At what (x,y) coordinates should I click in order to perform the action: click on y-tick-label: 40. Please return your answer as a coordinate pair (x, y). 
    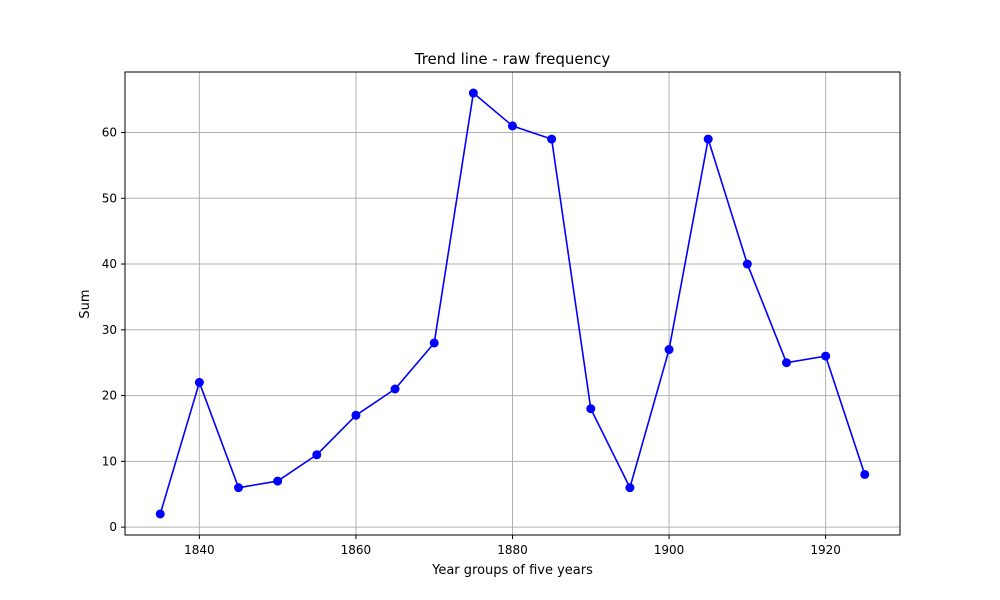
    Looking at the image, I should click on (109, 264).